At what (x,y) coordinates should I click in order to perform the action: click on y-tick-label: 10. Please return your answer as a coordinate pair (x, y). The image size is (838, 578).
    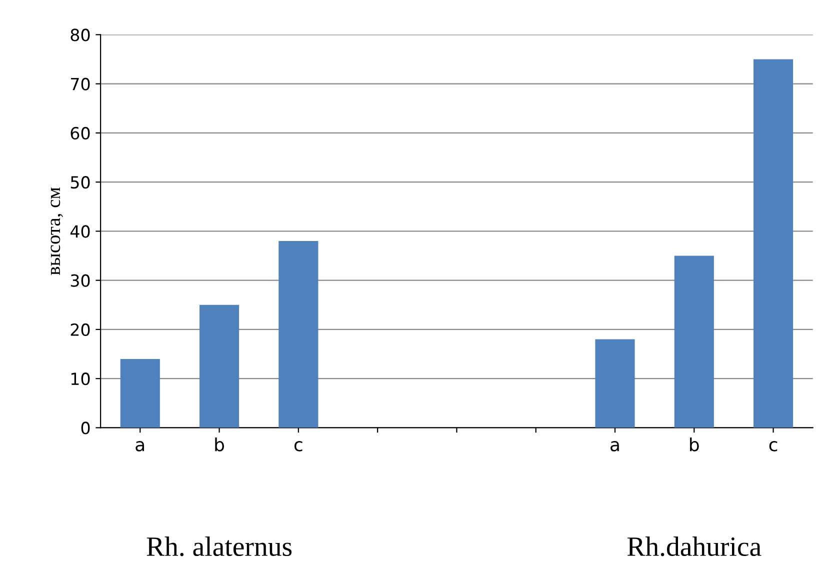
    Looking at the image, I should click on (80, 379).